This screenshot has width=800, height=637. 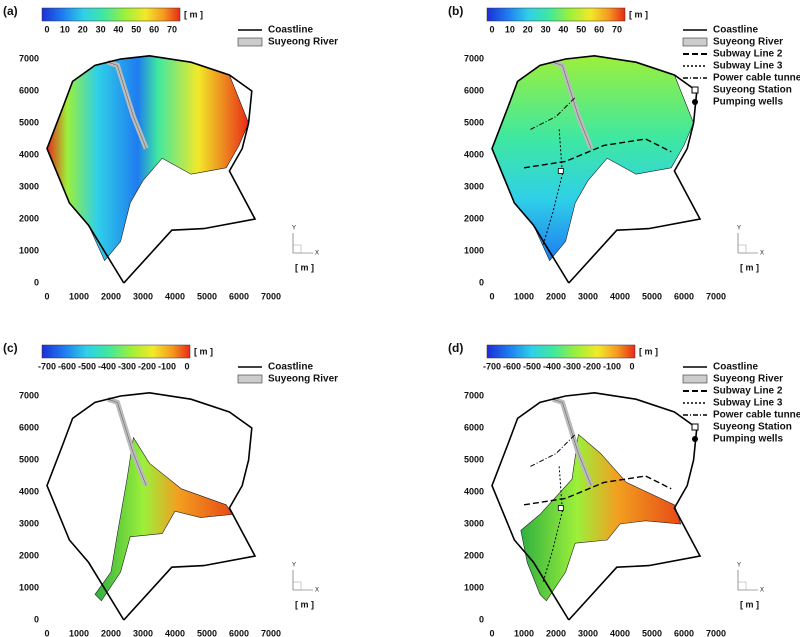 I want to click on axis-y: Y, so click(x=294, y=229).